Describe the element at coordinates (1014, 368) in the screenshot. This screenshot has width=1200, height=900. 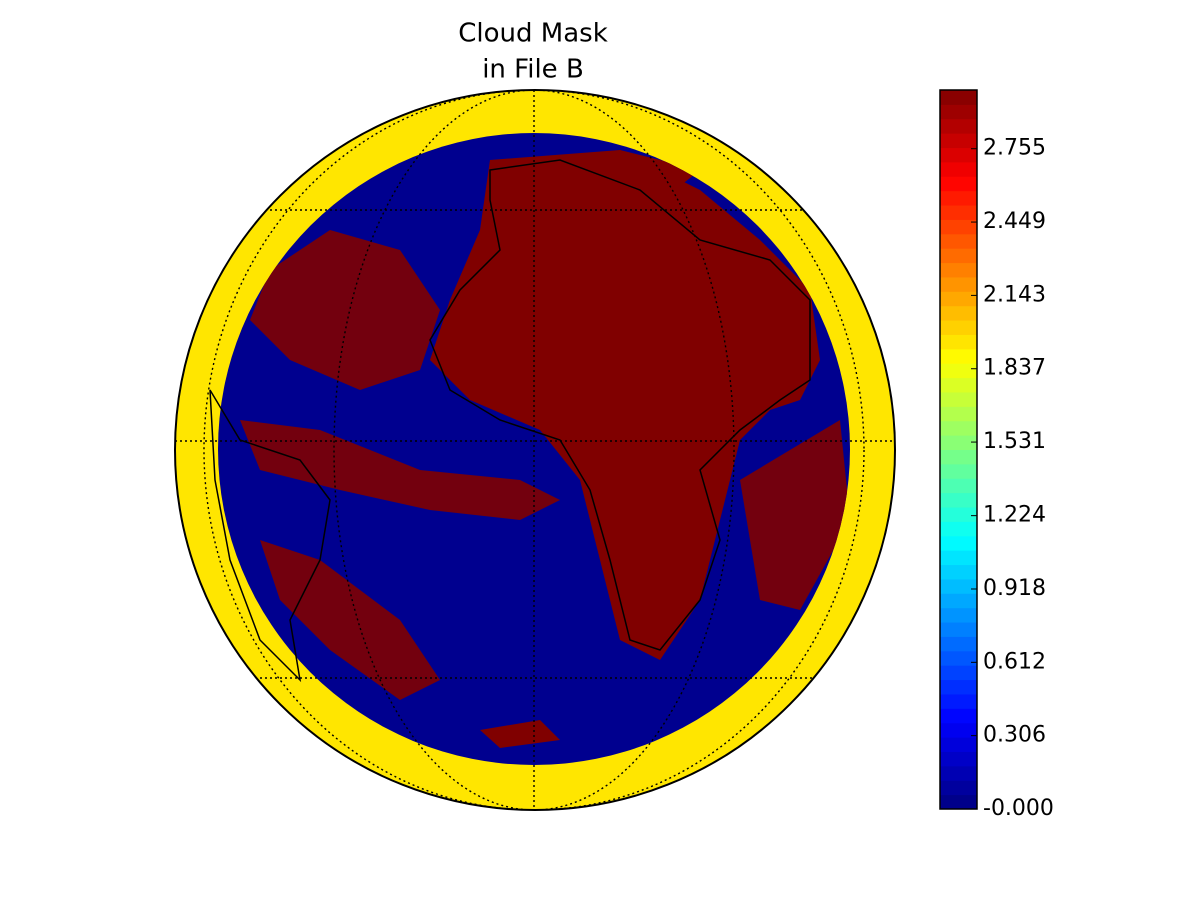
I see `colorbar-tick-label: 1.837` at that location.